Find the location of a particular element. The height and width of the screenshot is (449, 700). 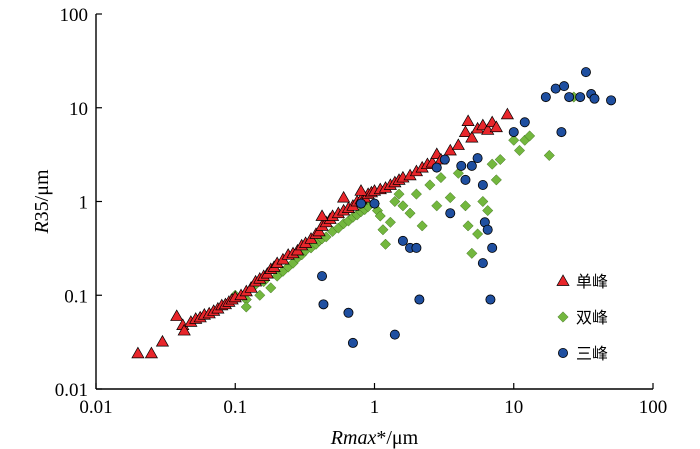

x-tick-label: 10 is located at coordinates (513, 407).